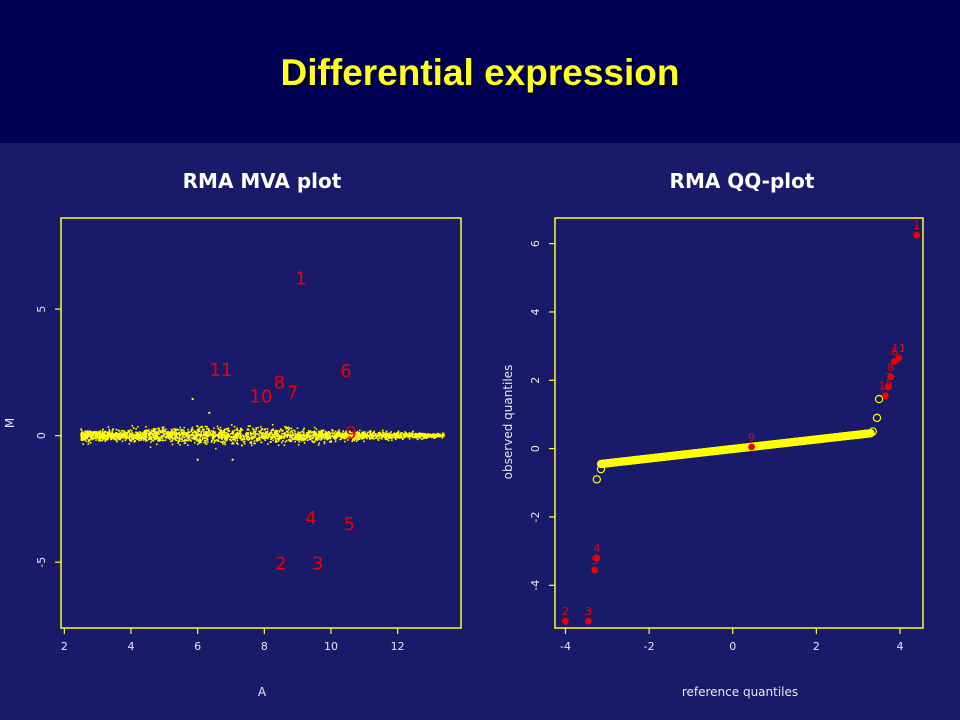 Image resolution: width=960 pixels, height=720 pixels. What do you see at coordinates (535, 516) in the screenshot?
I see `qq-y-tick-label: -2` at bounding box center [535, 516].